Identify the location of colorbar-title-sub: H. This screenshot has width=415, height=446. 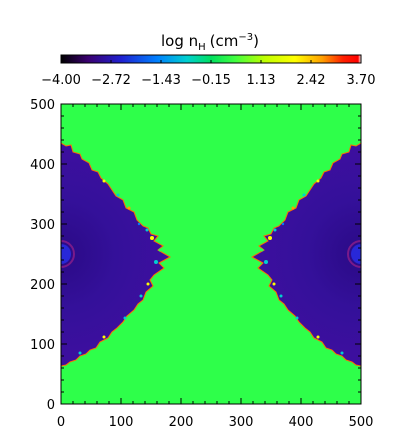
(202, 47).